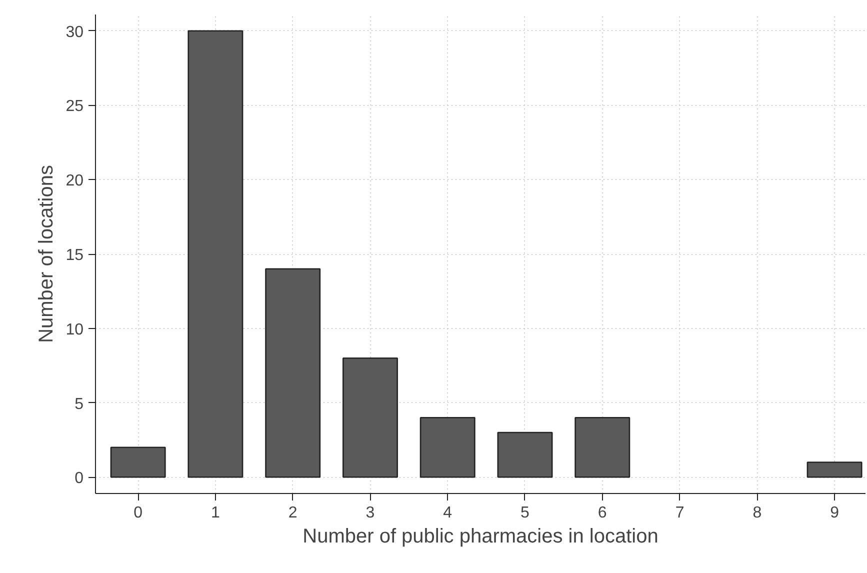 This screenshot has height=573, width=867. Describe the element at coordinates (75, 329) in the screenshot. I see `y-tick-label: 10` at that location.